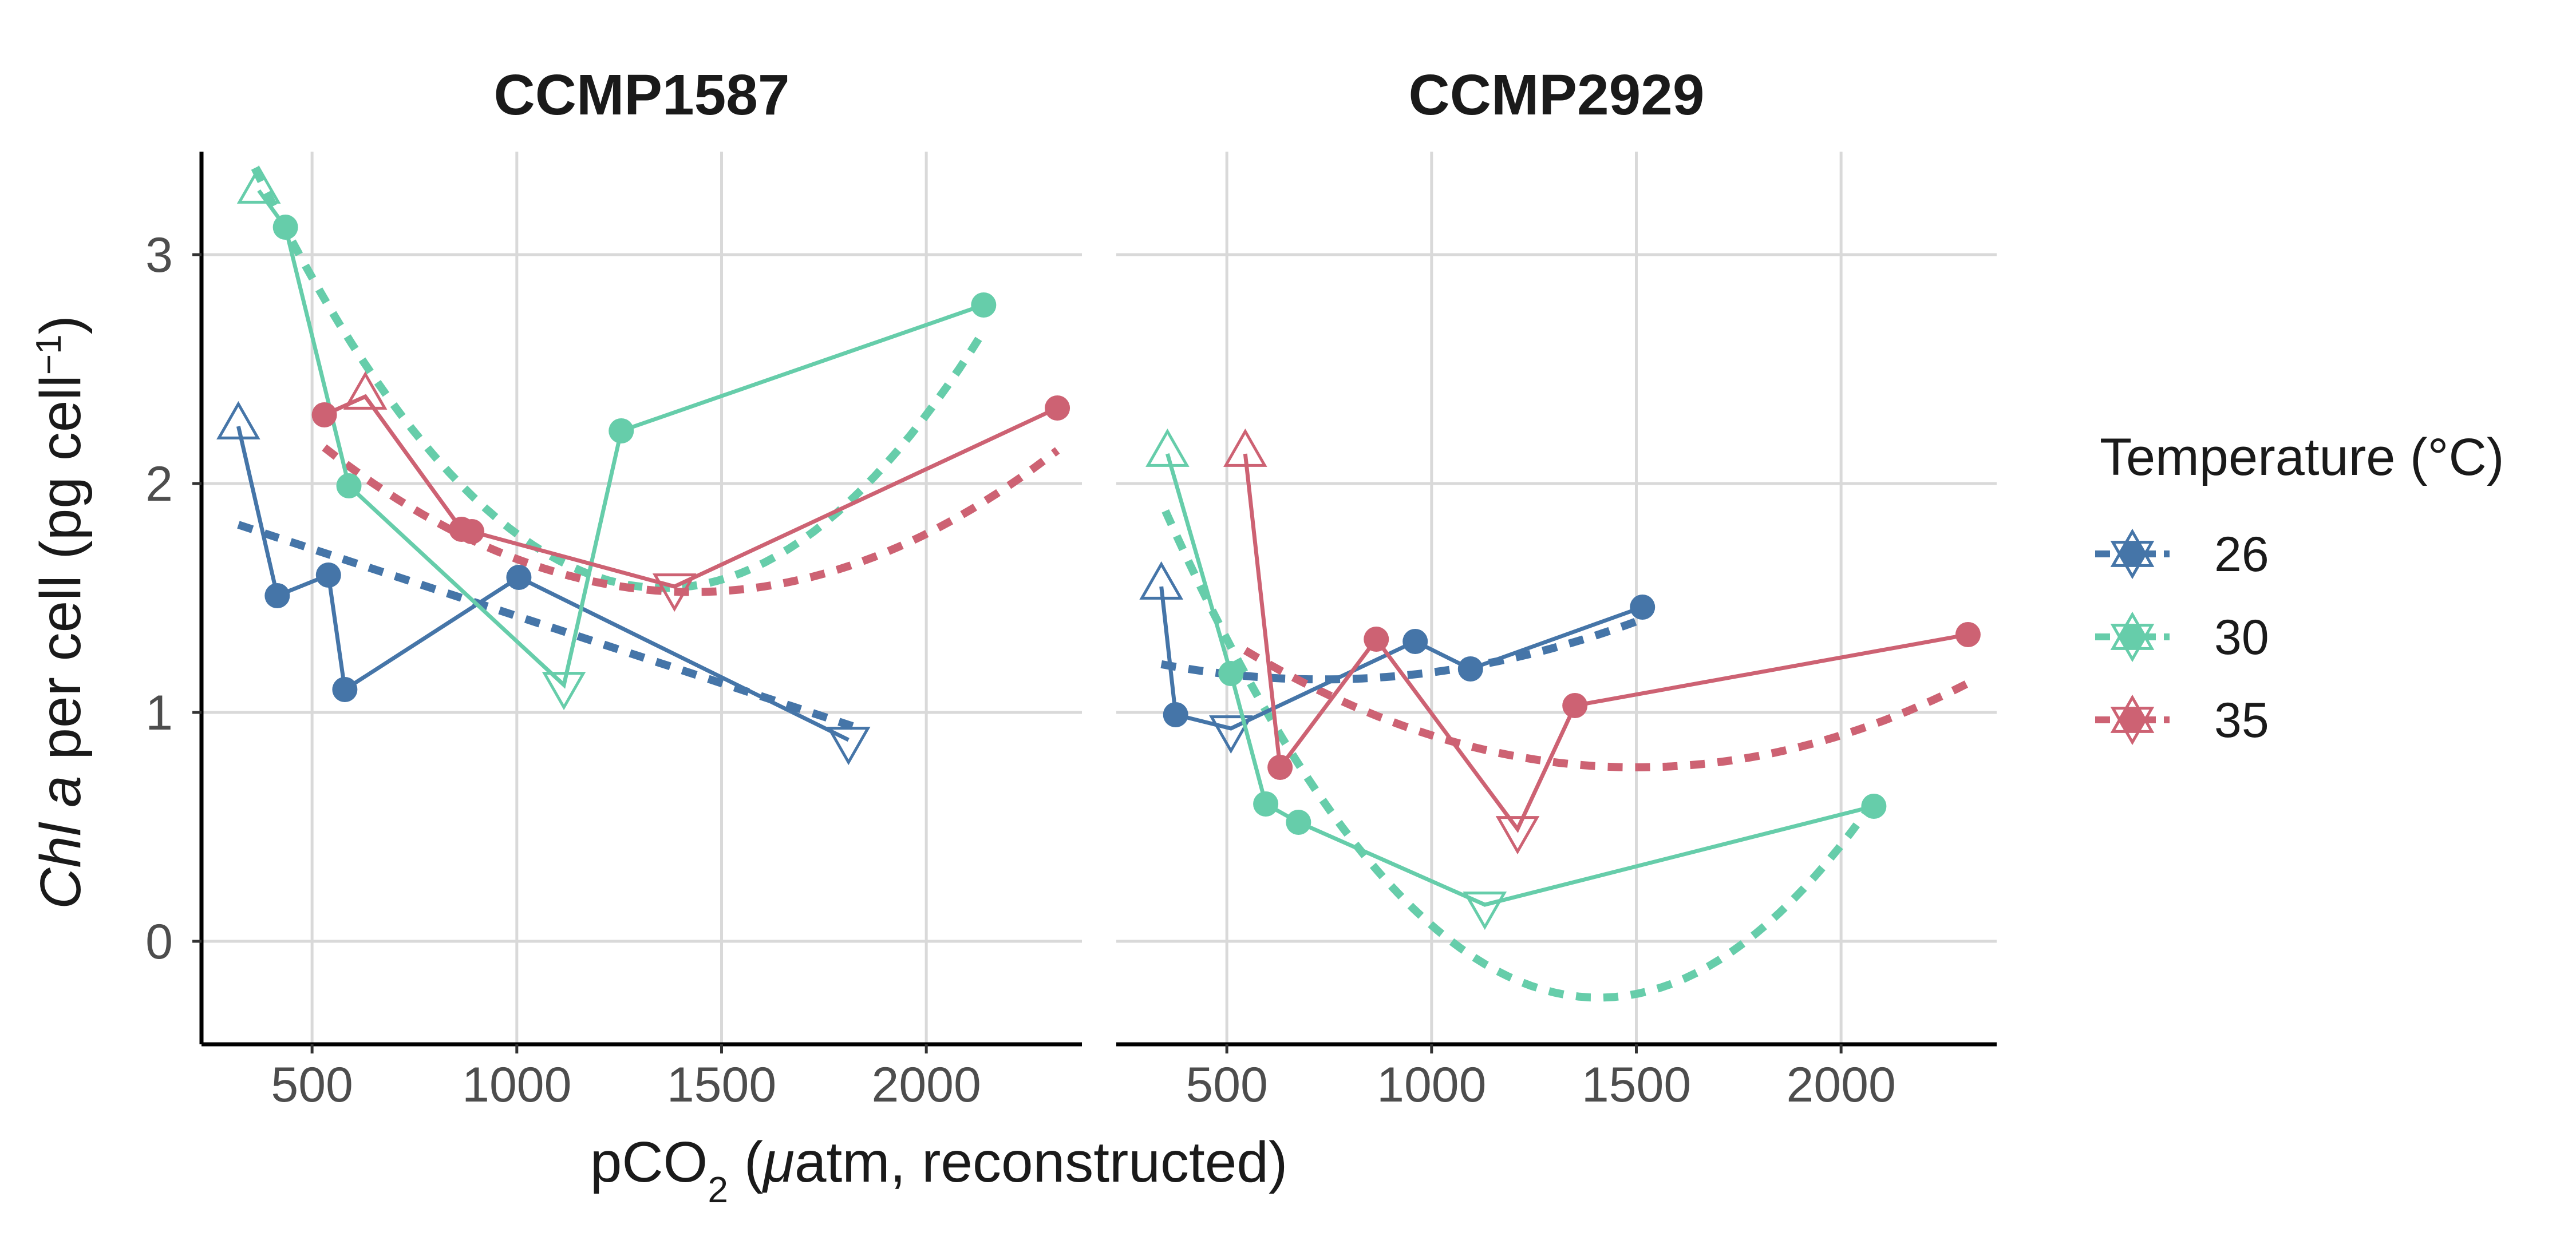 This screenshot has width=2576, height=1236. I want to click on panel-2-series, so click(1560, 679).